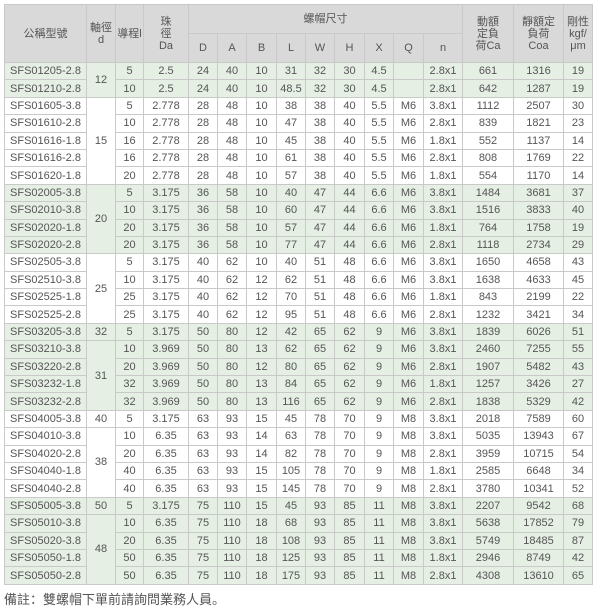 The height and width of the screenshot is (608, 600). What do you see at coordinates (488, 401) in the screenshot?
I see `cell-value: 1838` at bounding box center [488, 401].